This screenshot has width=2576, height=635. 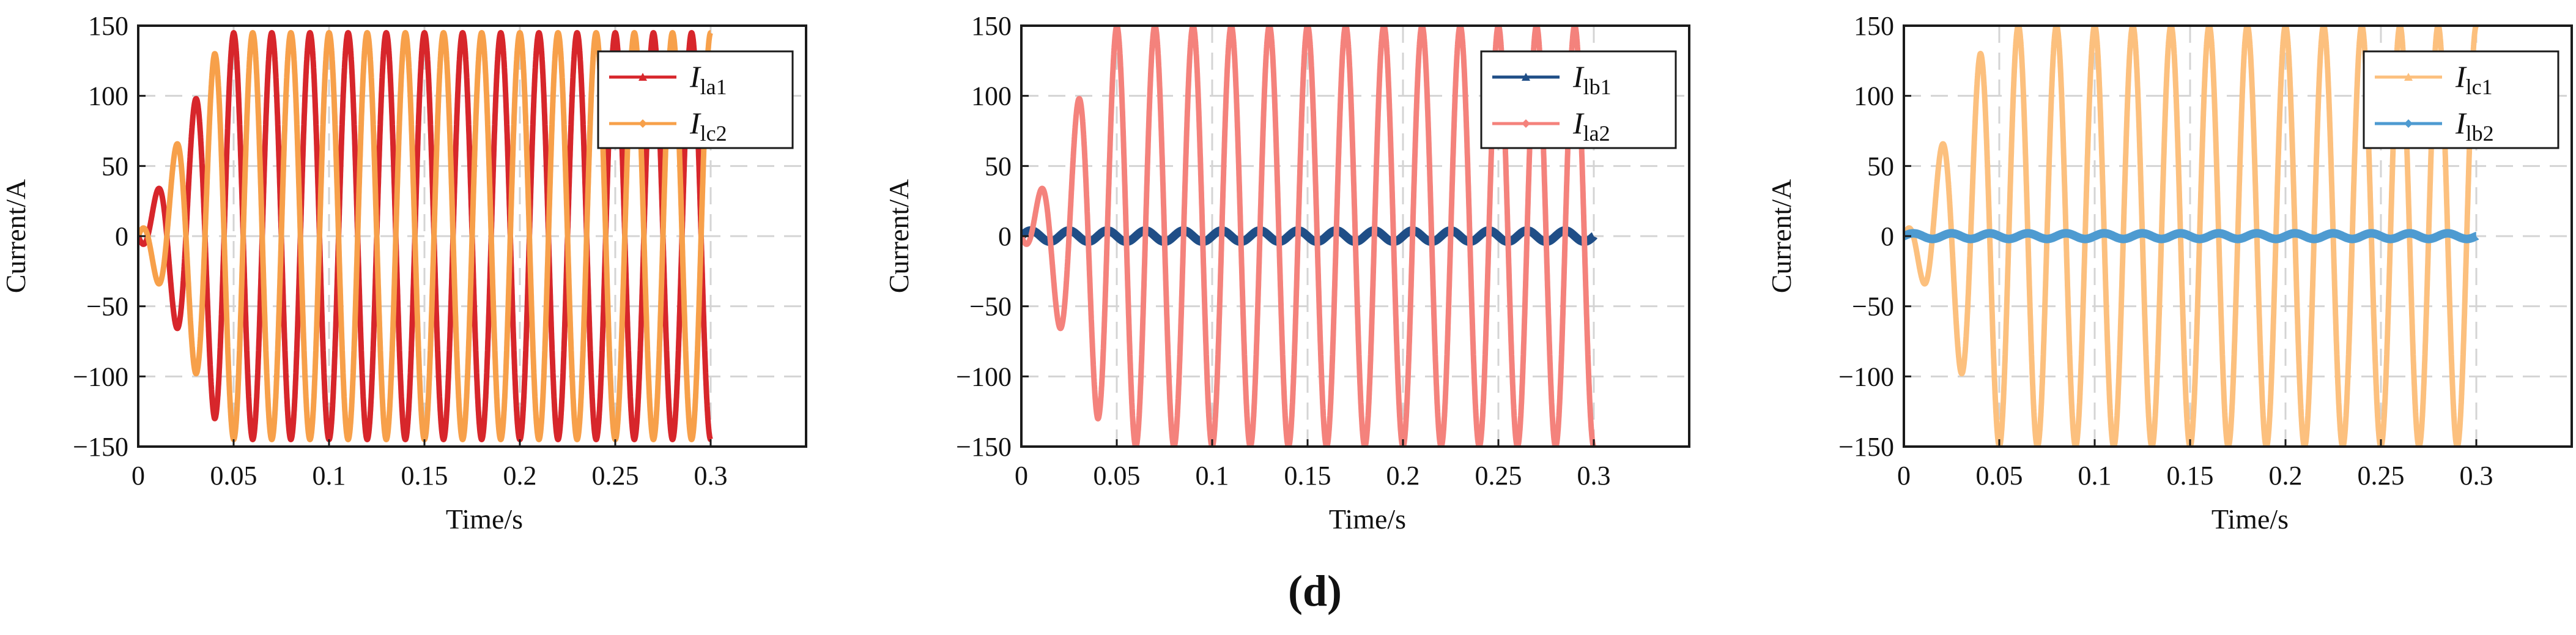 I want to click on legend: Ilc1 Ilb2, so click(x=2461, y=99).